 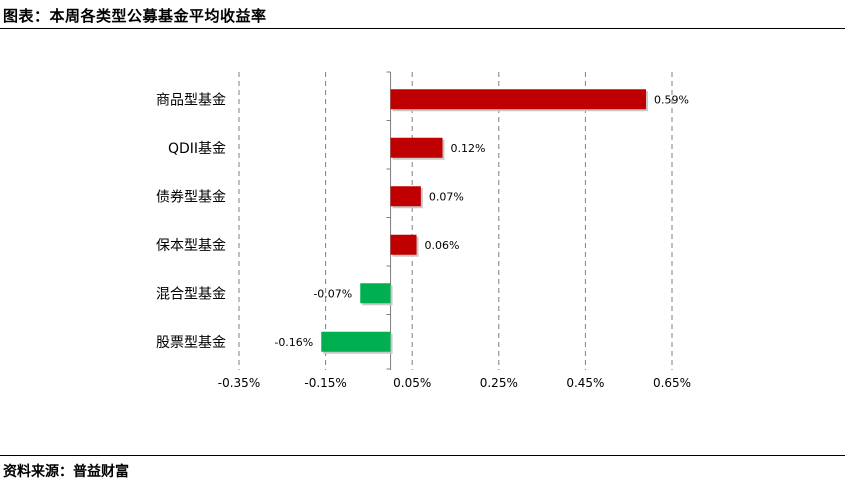 I want to click on x-tick-label: 0.25%, so click(x=499, y=383).